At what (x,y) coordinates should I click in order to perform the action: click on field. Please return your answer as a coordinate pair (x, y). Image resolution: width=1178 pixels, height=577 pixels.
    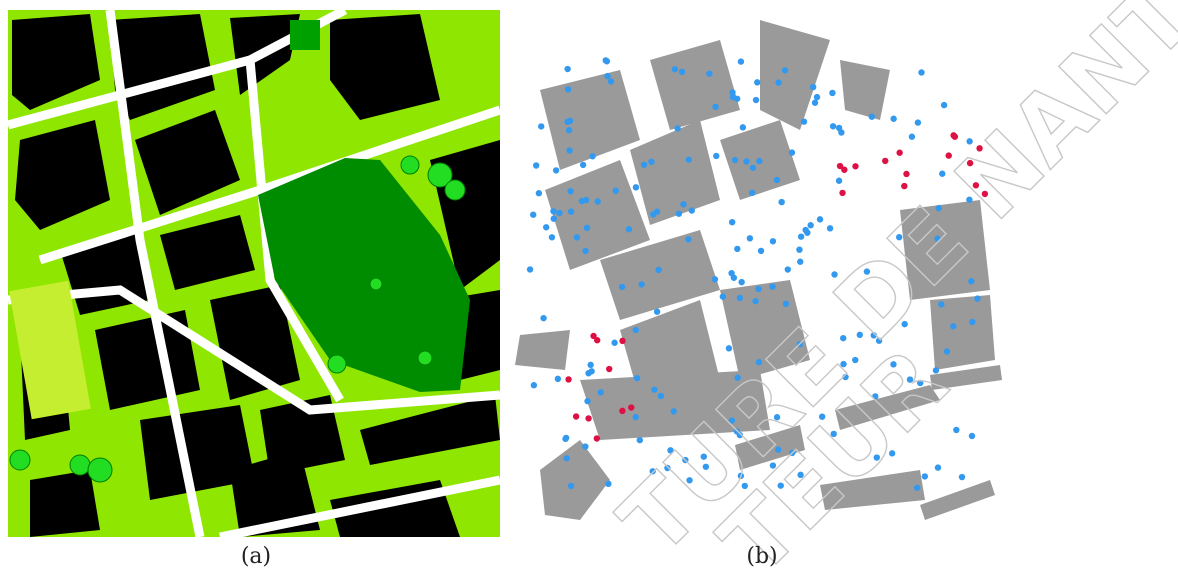
    Looking at the image, I should click on (305, 35).